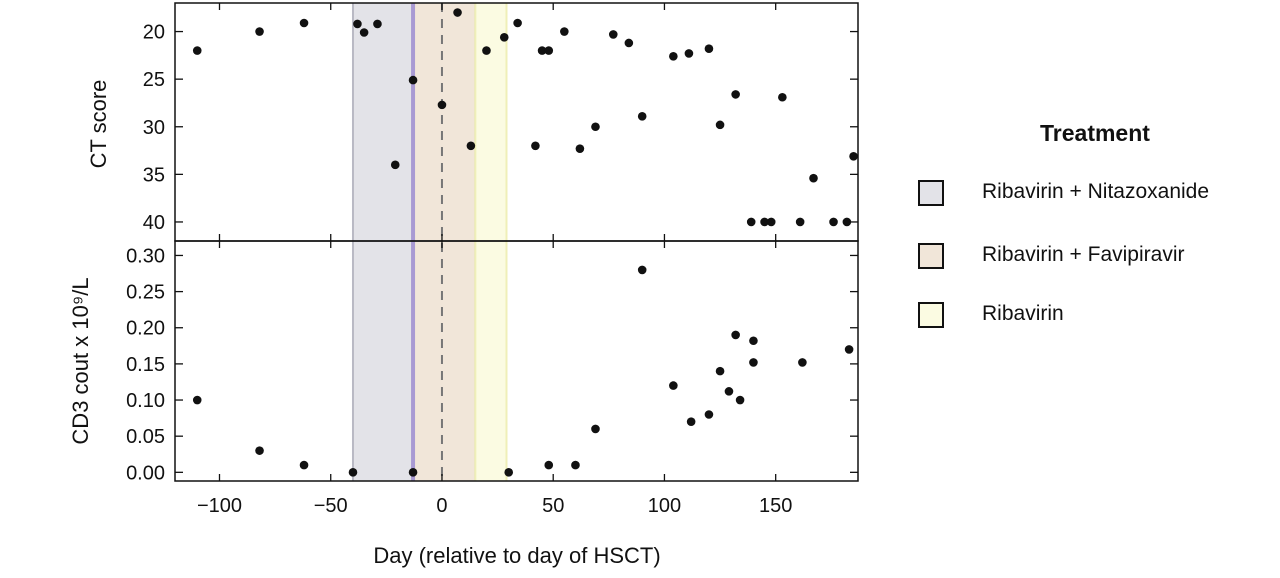 The width and height of the screenshot is (1280, 578). What do you see at coordinates (516, 555) in the screenshot?
I see `x-axis-label: Day (relative to day of HSCT)` at bounding box center [516, 555].